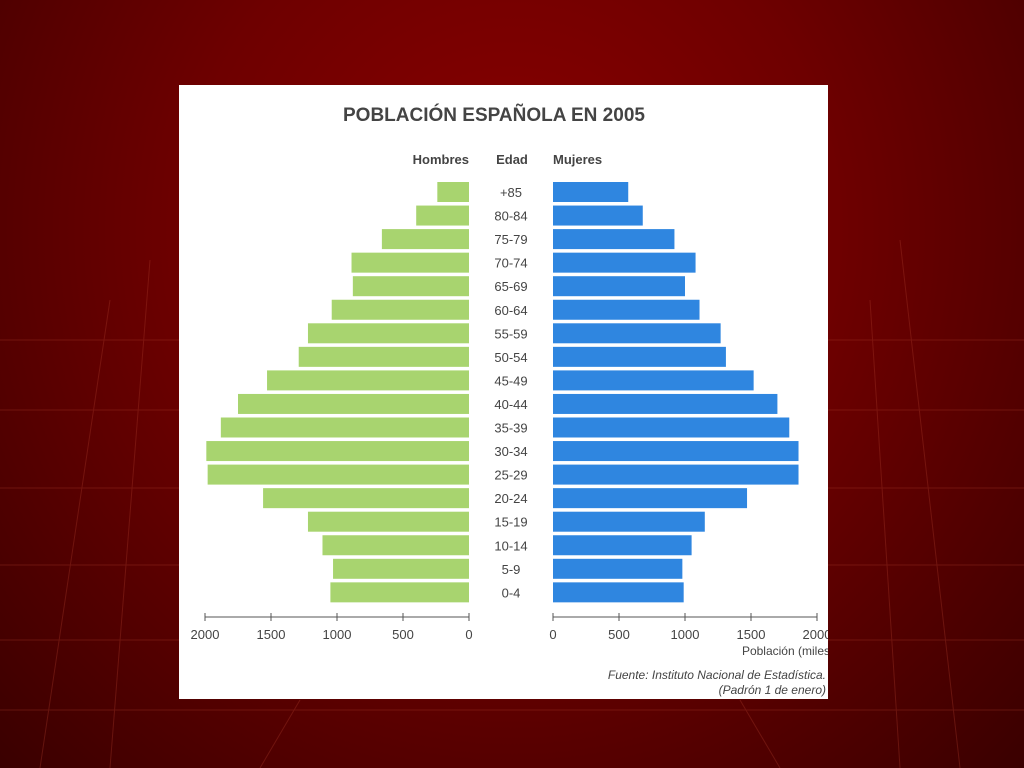  I want to click on age-label-+85: +85, so click(511, 192).